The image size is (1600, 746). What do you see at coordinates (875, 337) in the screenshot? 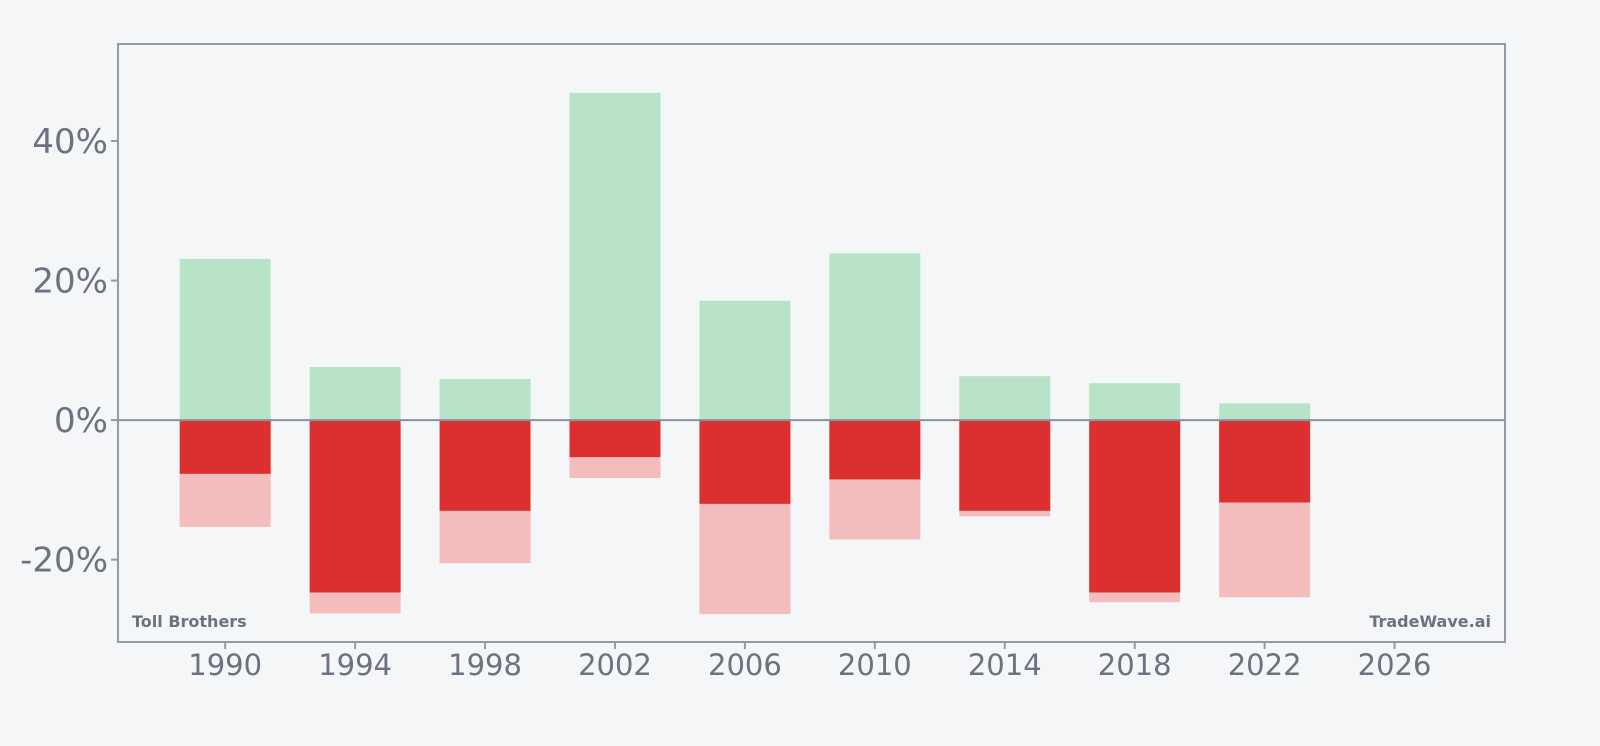
I see `bar-max-gain-2010` at bounding box center [875, 337].